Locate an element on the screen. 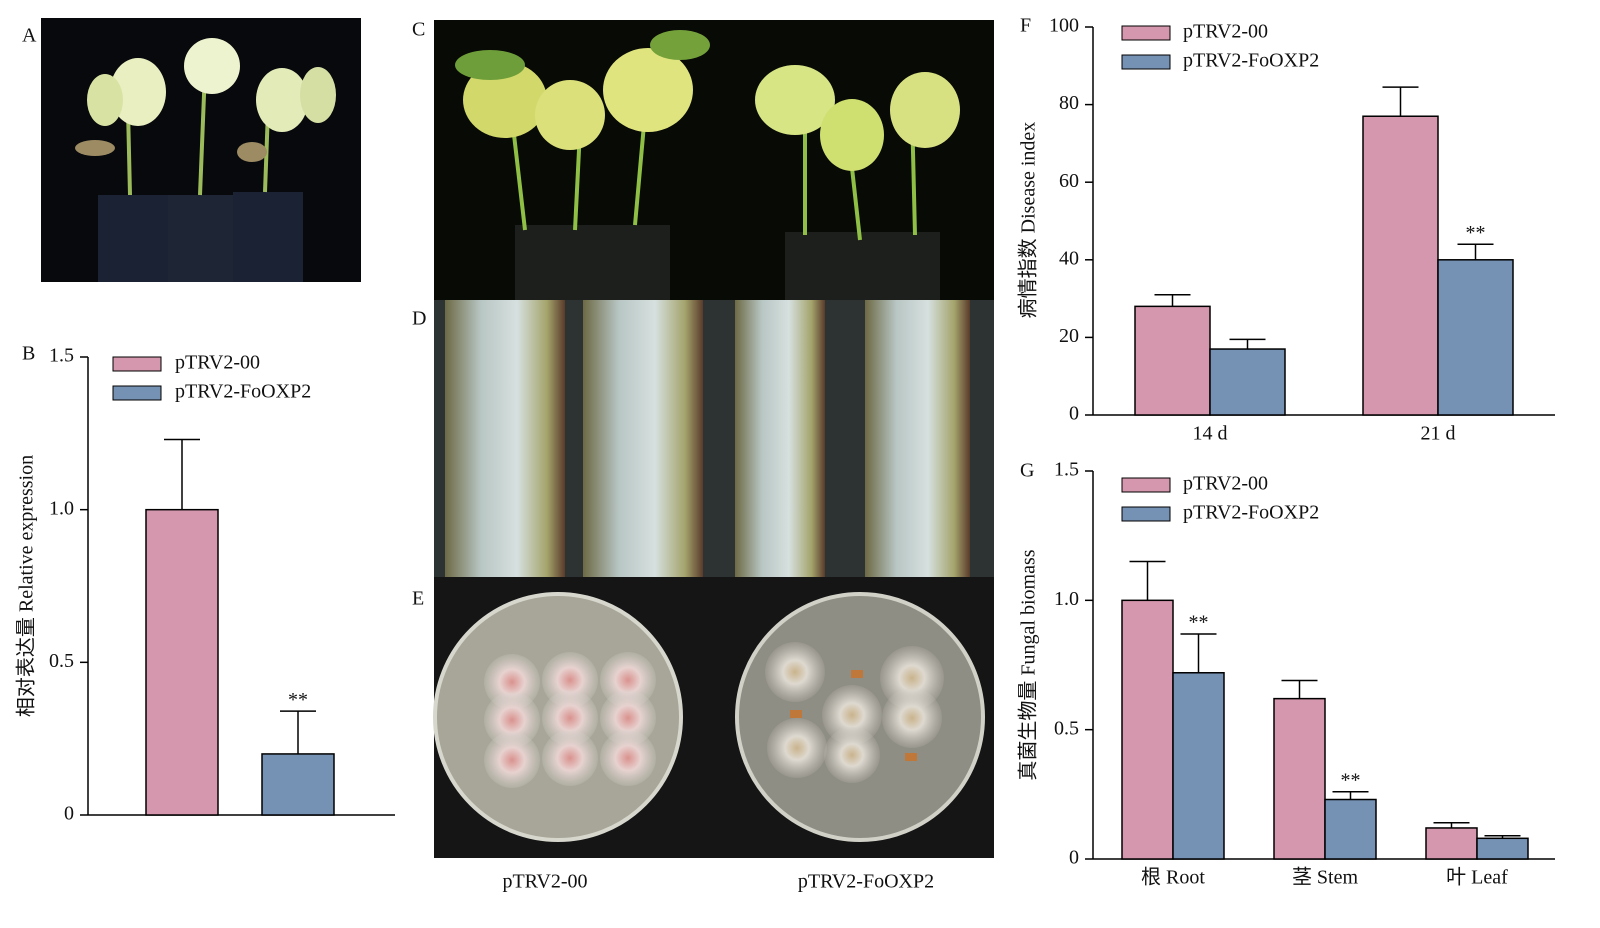  photo-d is located at coordinates (714, 438).